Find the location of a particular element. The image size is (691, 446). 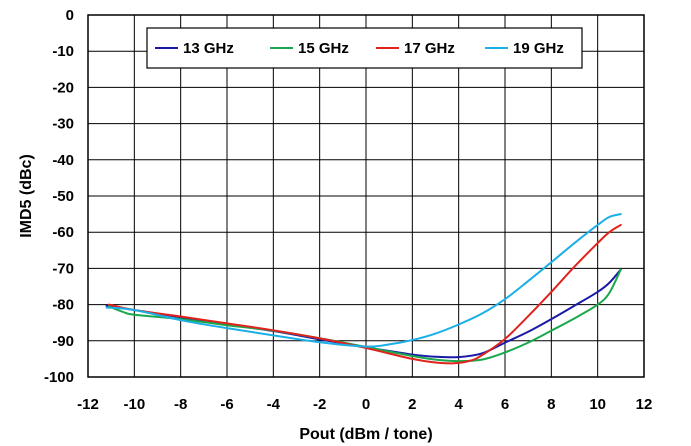

x-tick-label: 6 is located at coordinates (505, 404).